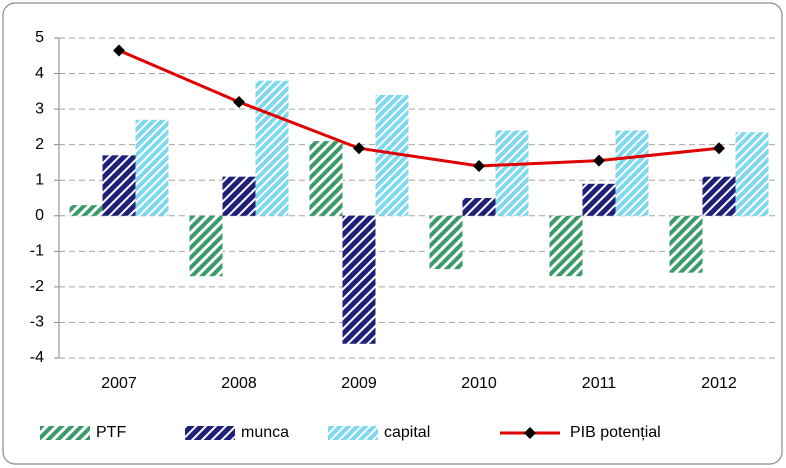 The width and height of the screenshot is (786, 468). Describe the element at coordinates (265, 432) in the screenshot. I see `legend-label: munca` at that location.